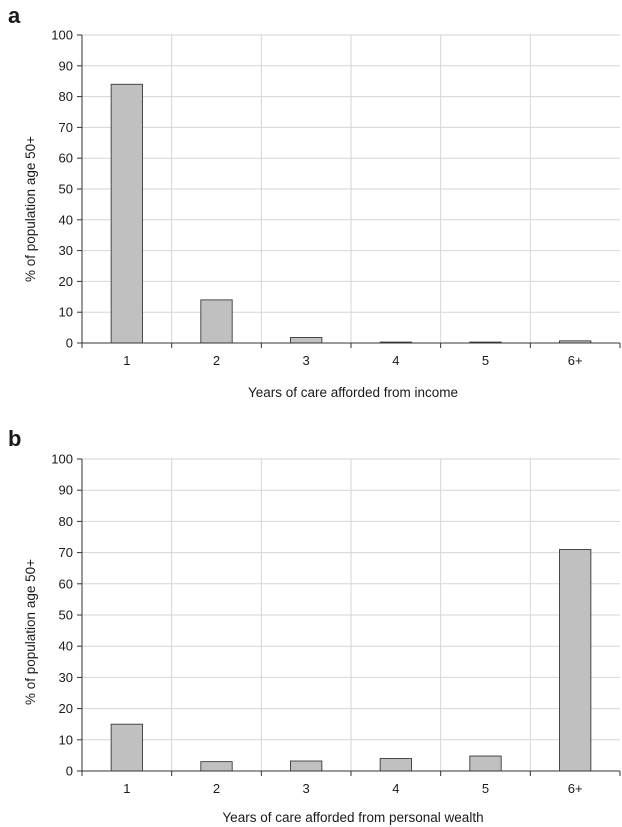 The height and width of the screenshot is (827, 622). Describe the element at coordinates (485, 360) in the screenshot. I see `panel-a-x-tick-label: 5` at that location.